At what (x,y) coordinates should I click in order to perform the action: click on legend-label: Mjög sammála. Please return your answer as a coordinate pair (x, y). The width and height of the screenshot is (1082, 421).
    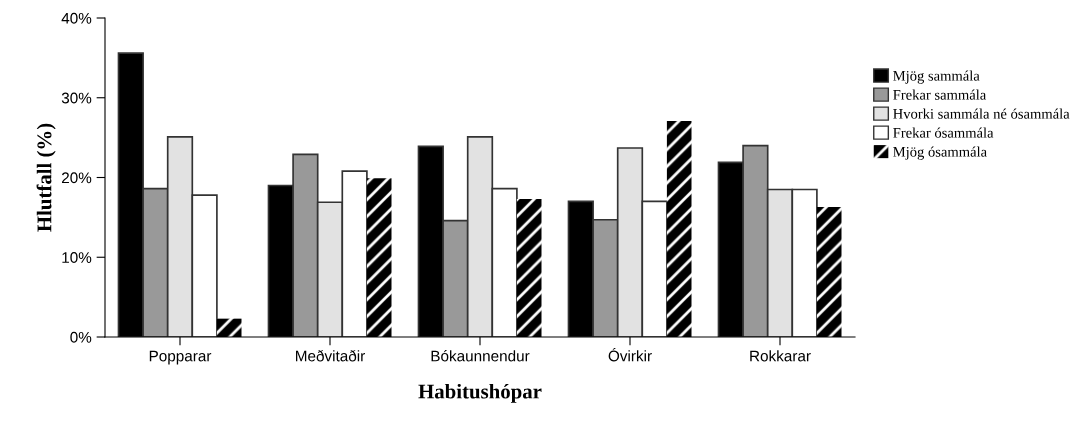
    Looking at the image, I should click on (936, 77).